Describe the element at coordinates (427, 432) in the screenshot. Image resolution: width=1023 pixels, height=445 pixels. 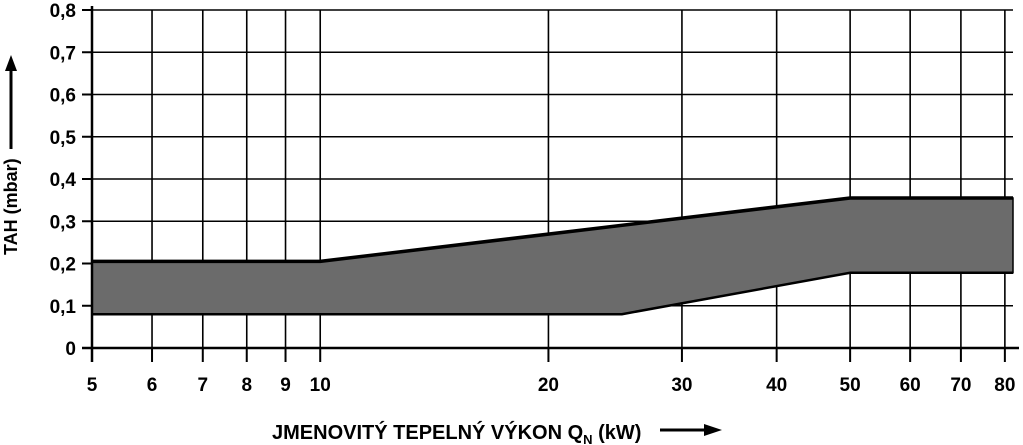
I see `x-axis-title-text: JMENOVITÝ TEPELNÝ VÝKON Q` at that location.